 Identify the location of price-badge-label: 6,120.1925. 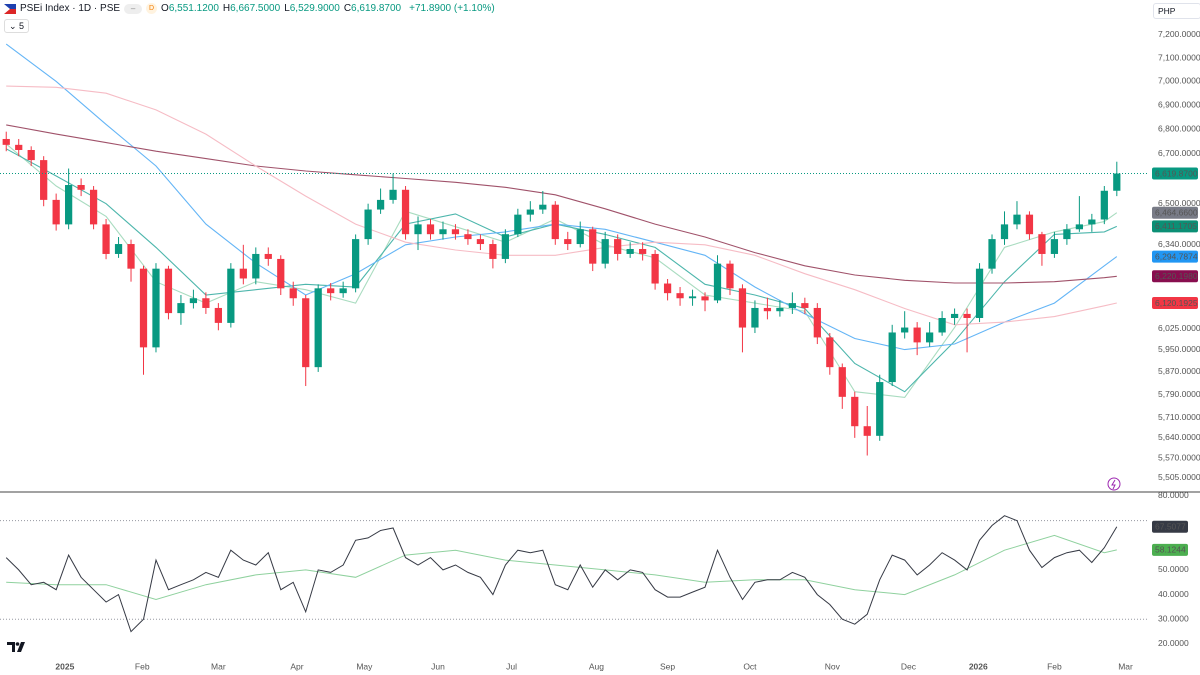
(1176, 303).